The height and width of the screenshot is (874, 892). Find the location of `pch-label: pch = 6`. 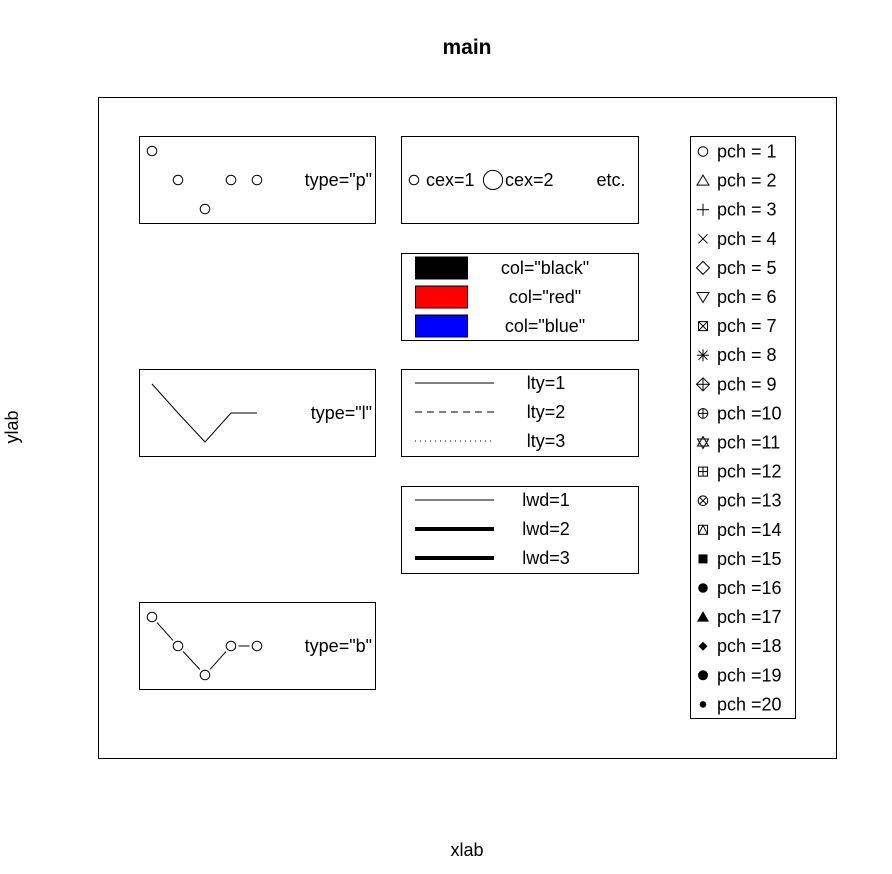

pch-label: pch = 6 is located at coordinates (747, 297).